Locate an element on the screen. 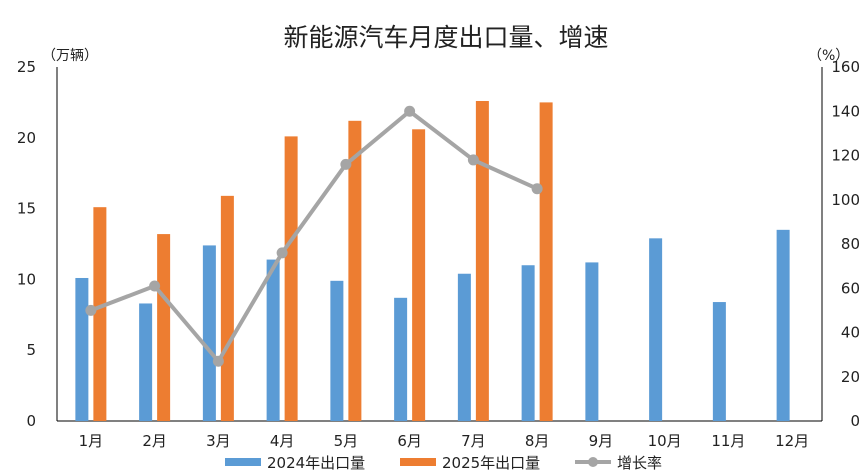 The width and height of the screenshot is (865, 476). chart-title: 新能源汽车月度出口量、增速 is located at coordinates (445, 37).